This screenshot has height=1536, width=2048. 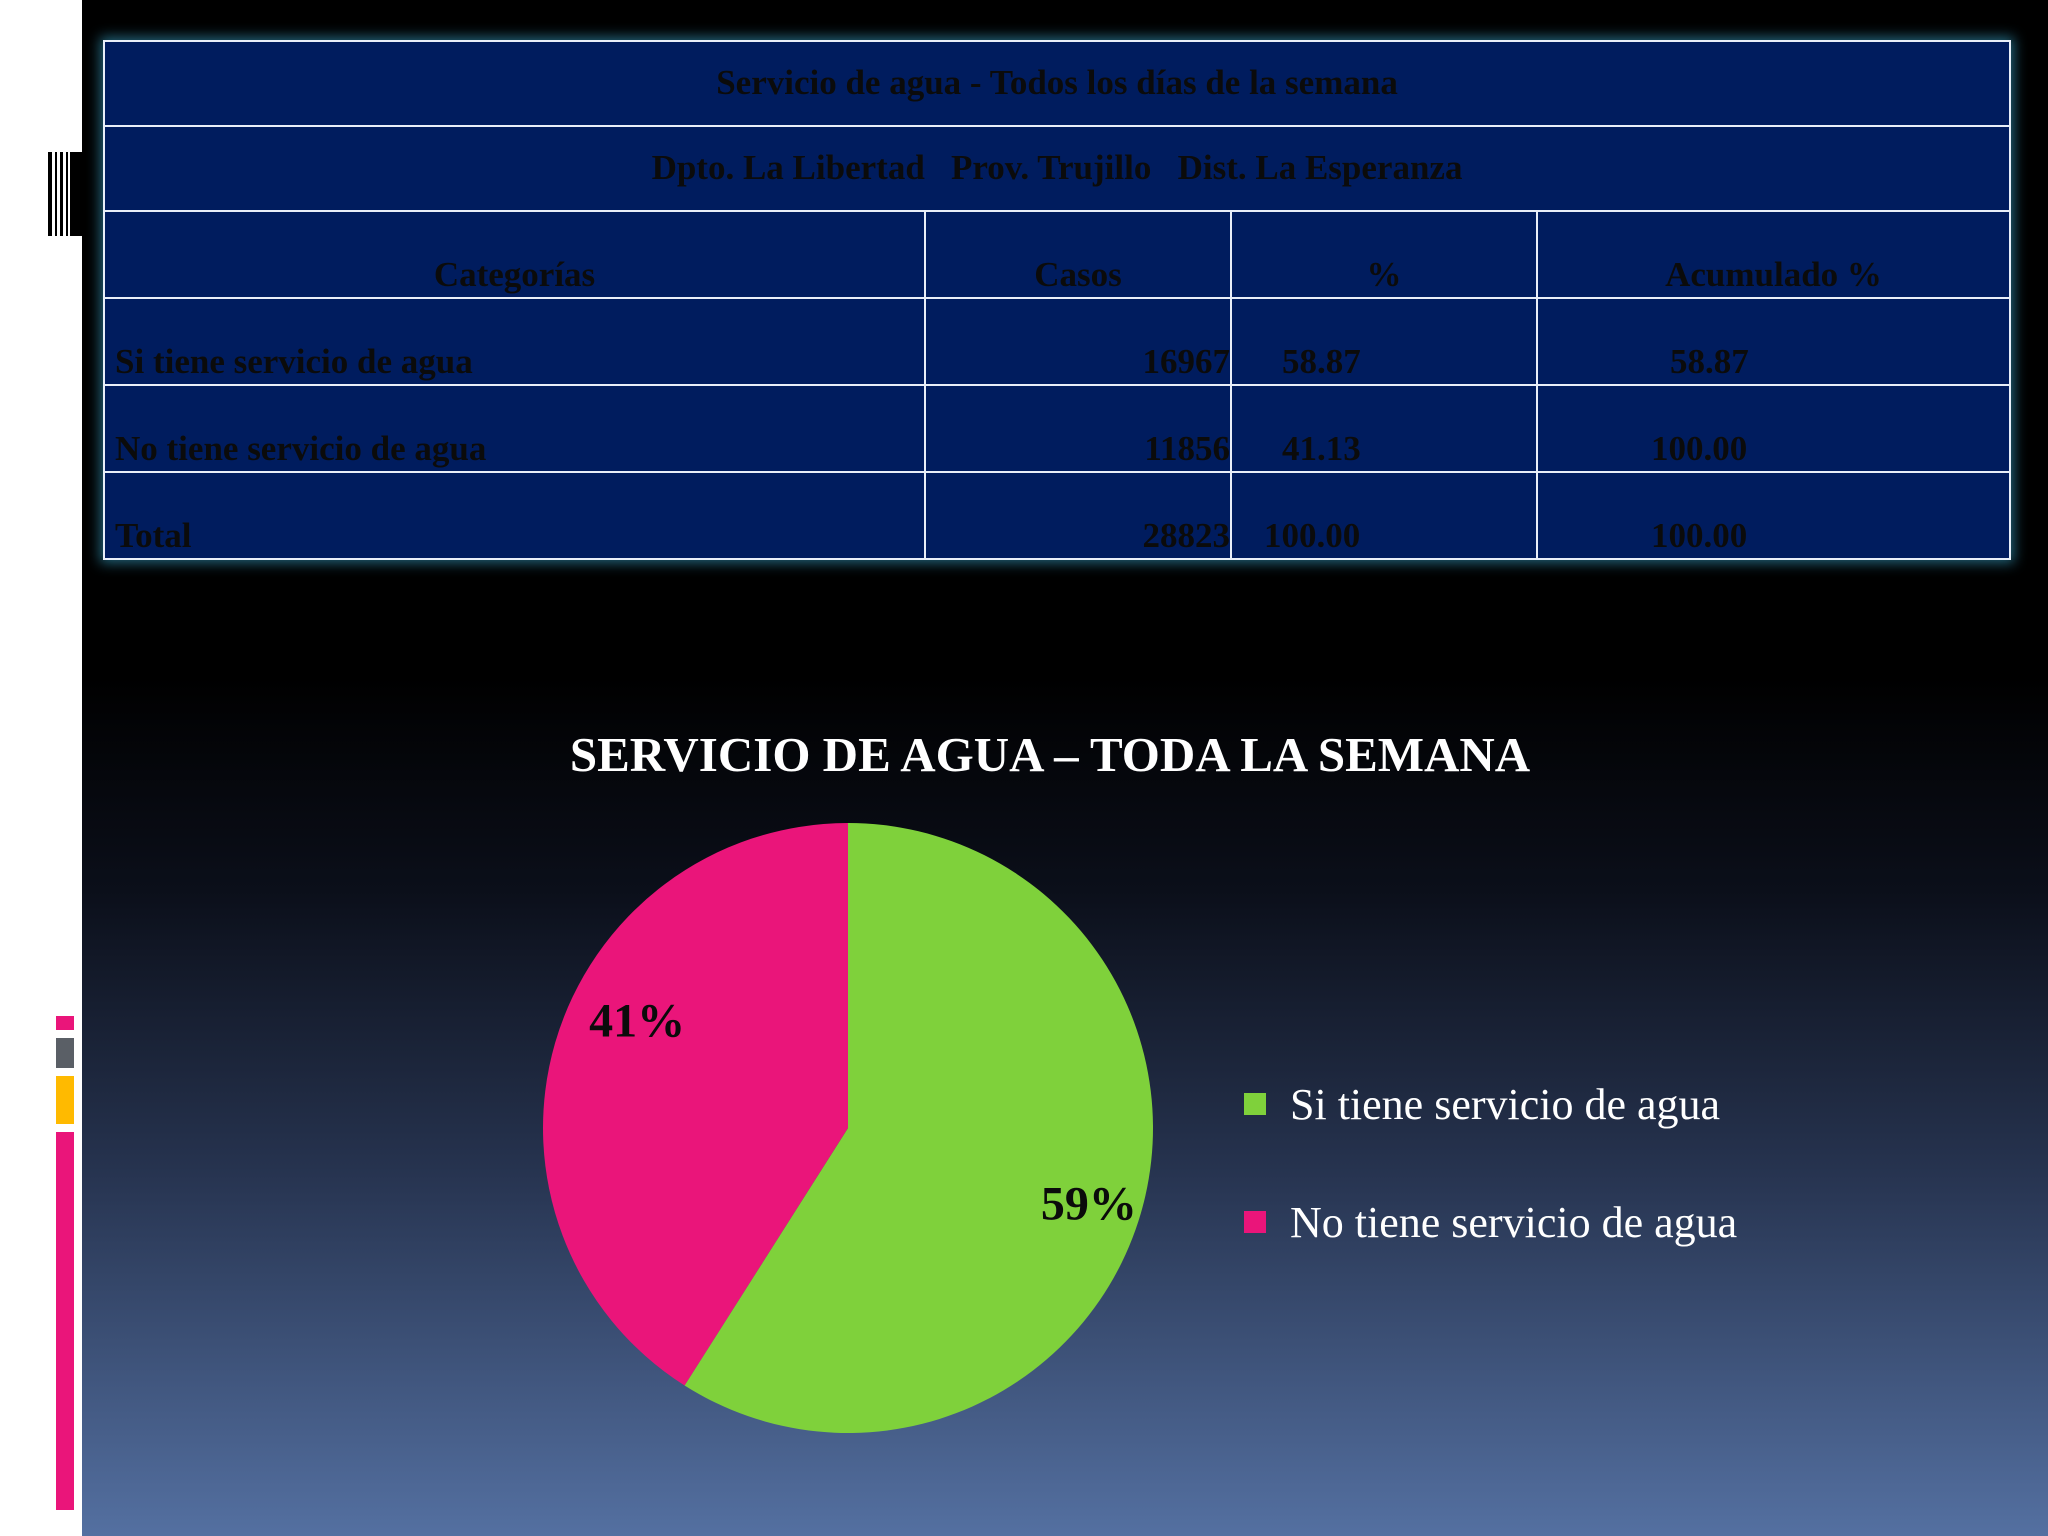 What do you see at coordinates (514, 515) in the screenshot?
I see `row-category: Total` at bounding box center [514, 515].